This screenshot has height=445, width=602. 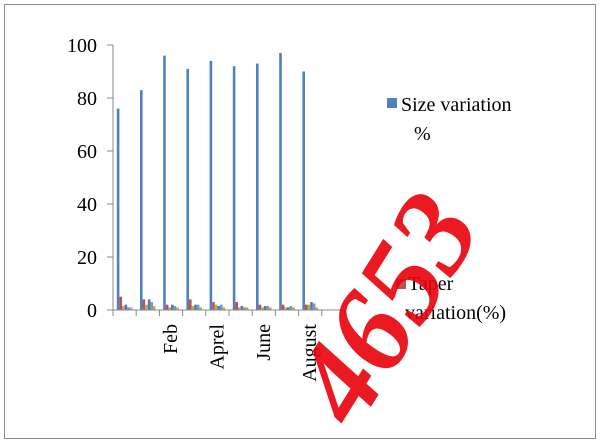 I want to click on legend-label-size-line1: Size variation, so click(x=456, y=105).